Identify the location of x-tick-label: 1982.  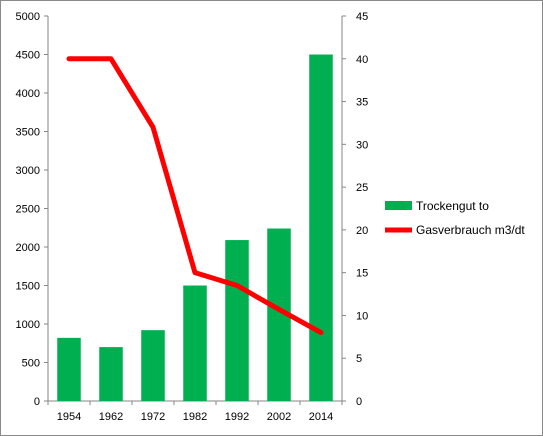
(195, 417).